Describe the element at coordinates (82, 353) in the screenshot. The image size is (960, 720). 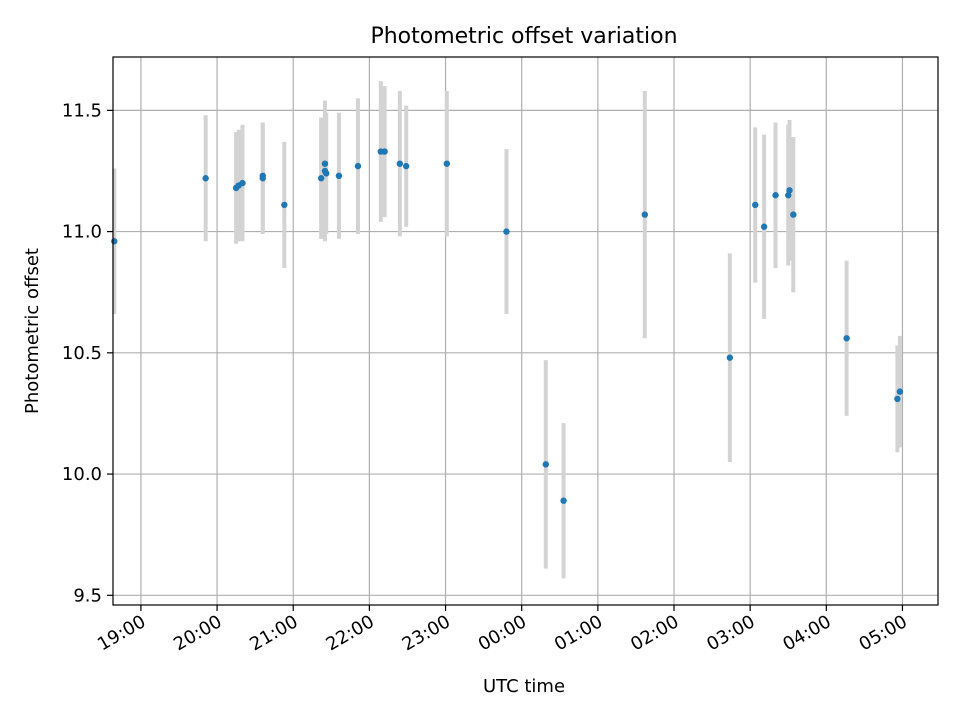
I see `y-tick-label: 10.5` at that location.